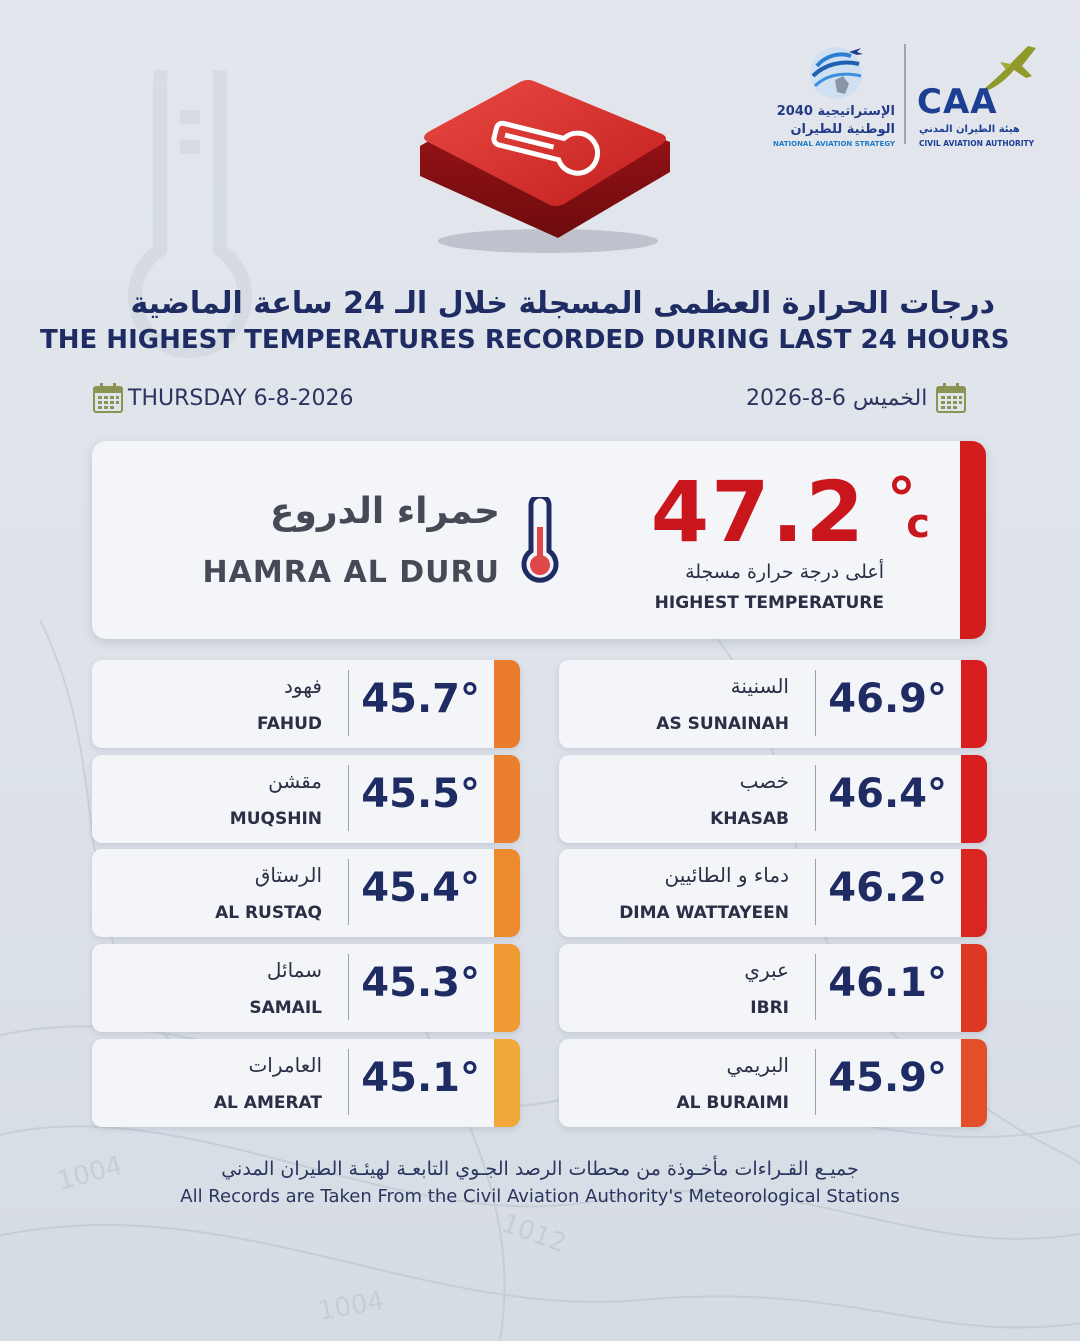 This screenshot has width=1080, height=1341. What do you see at coordinates (267, 1103) in the screenshot?
I see `station-name-english: AL AMERAT` at bounding box center [267, 1103].